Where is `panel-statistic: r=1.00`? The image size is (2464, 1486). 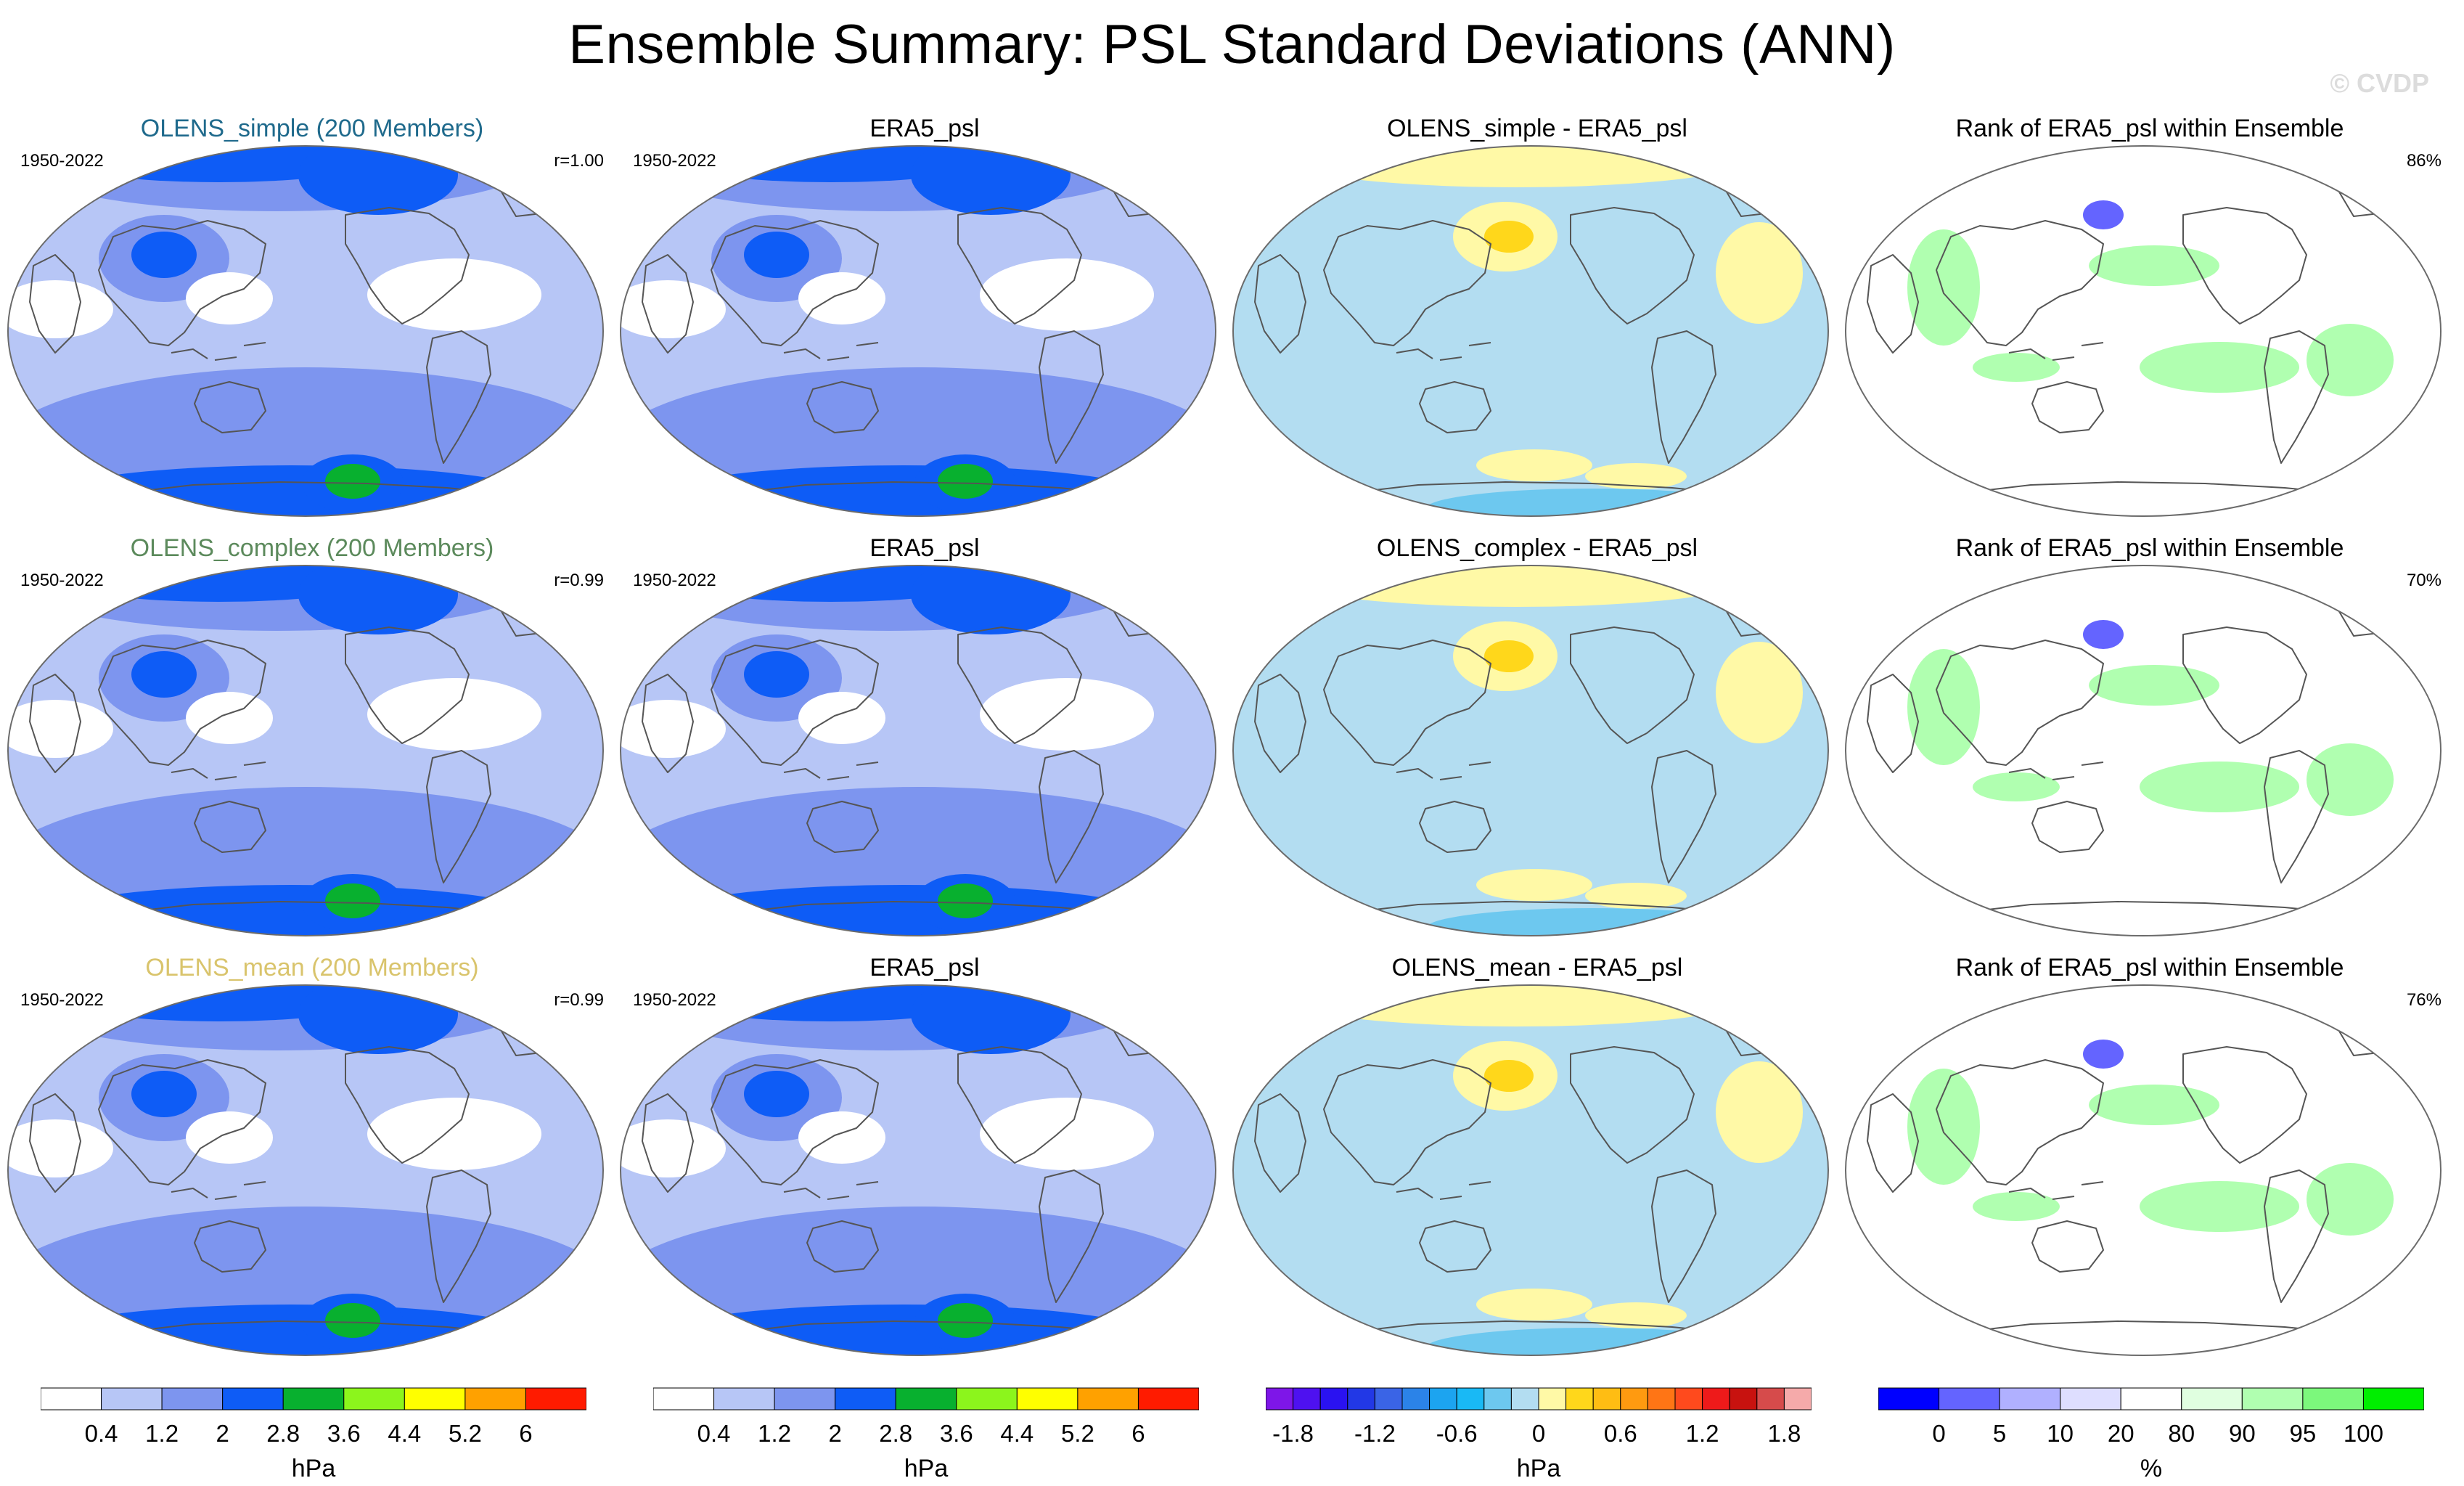
panel-statistic: r=1.00 is located at coordinates (579, 161).